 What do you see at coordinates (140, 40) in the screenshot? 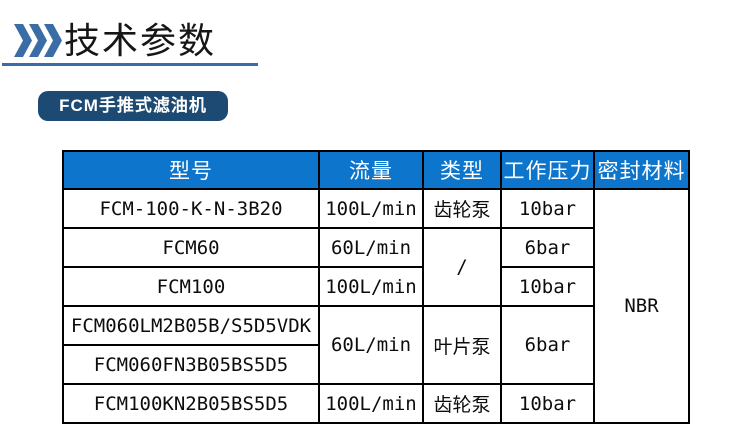
I see `page-title: 技术参数` at bounding box center [140, 40].